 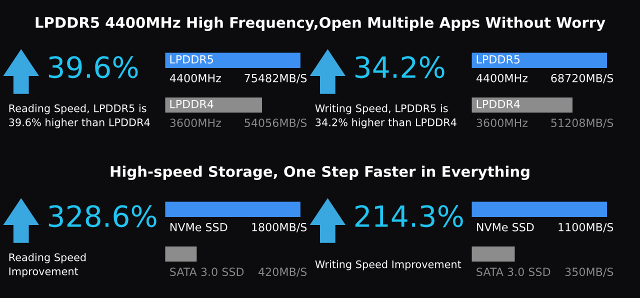 I want to click on data-label: 51208MB/S, so click(x=582, y=123).